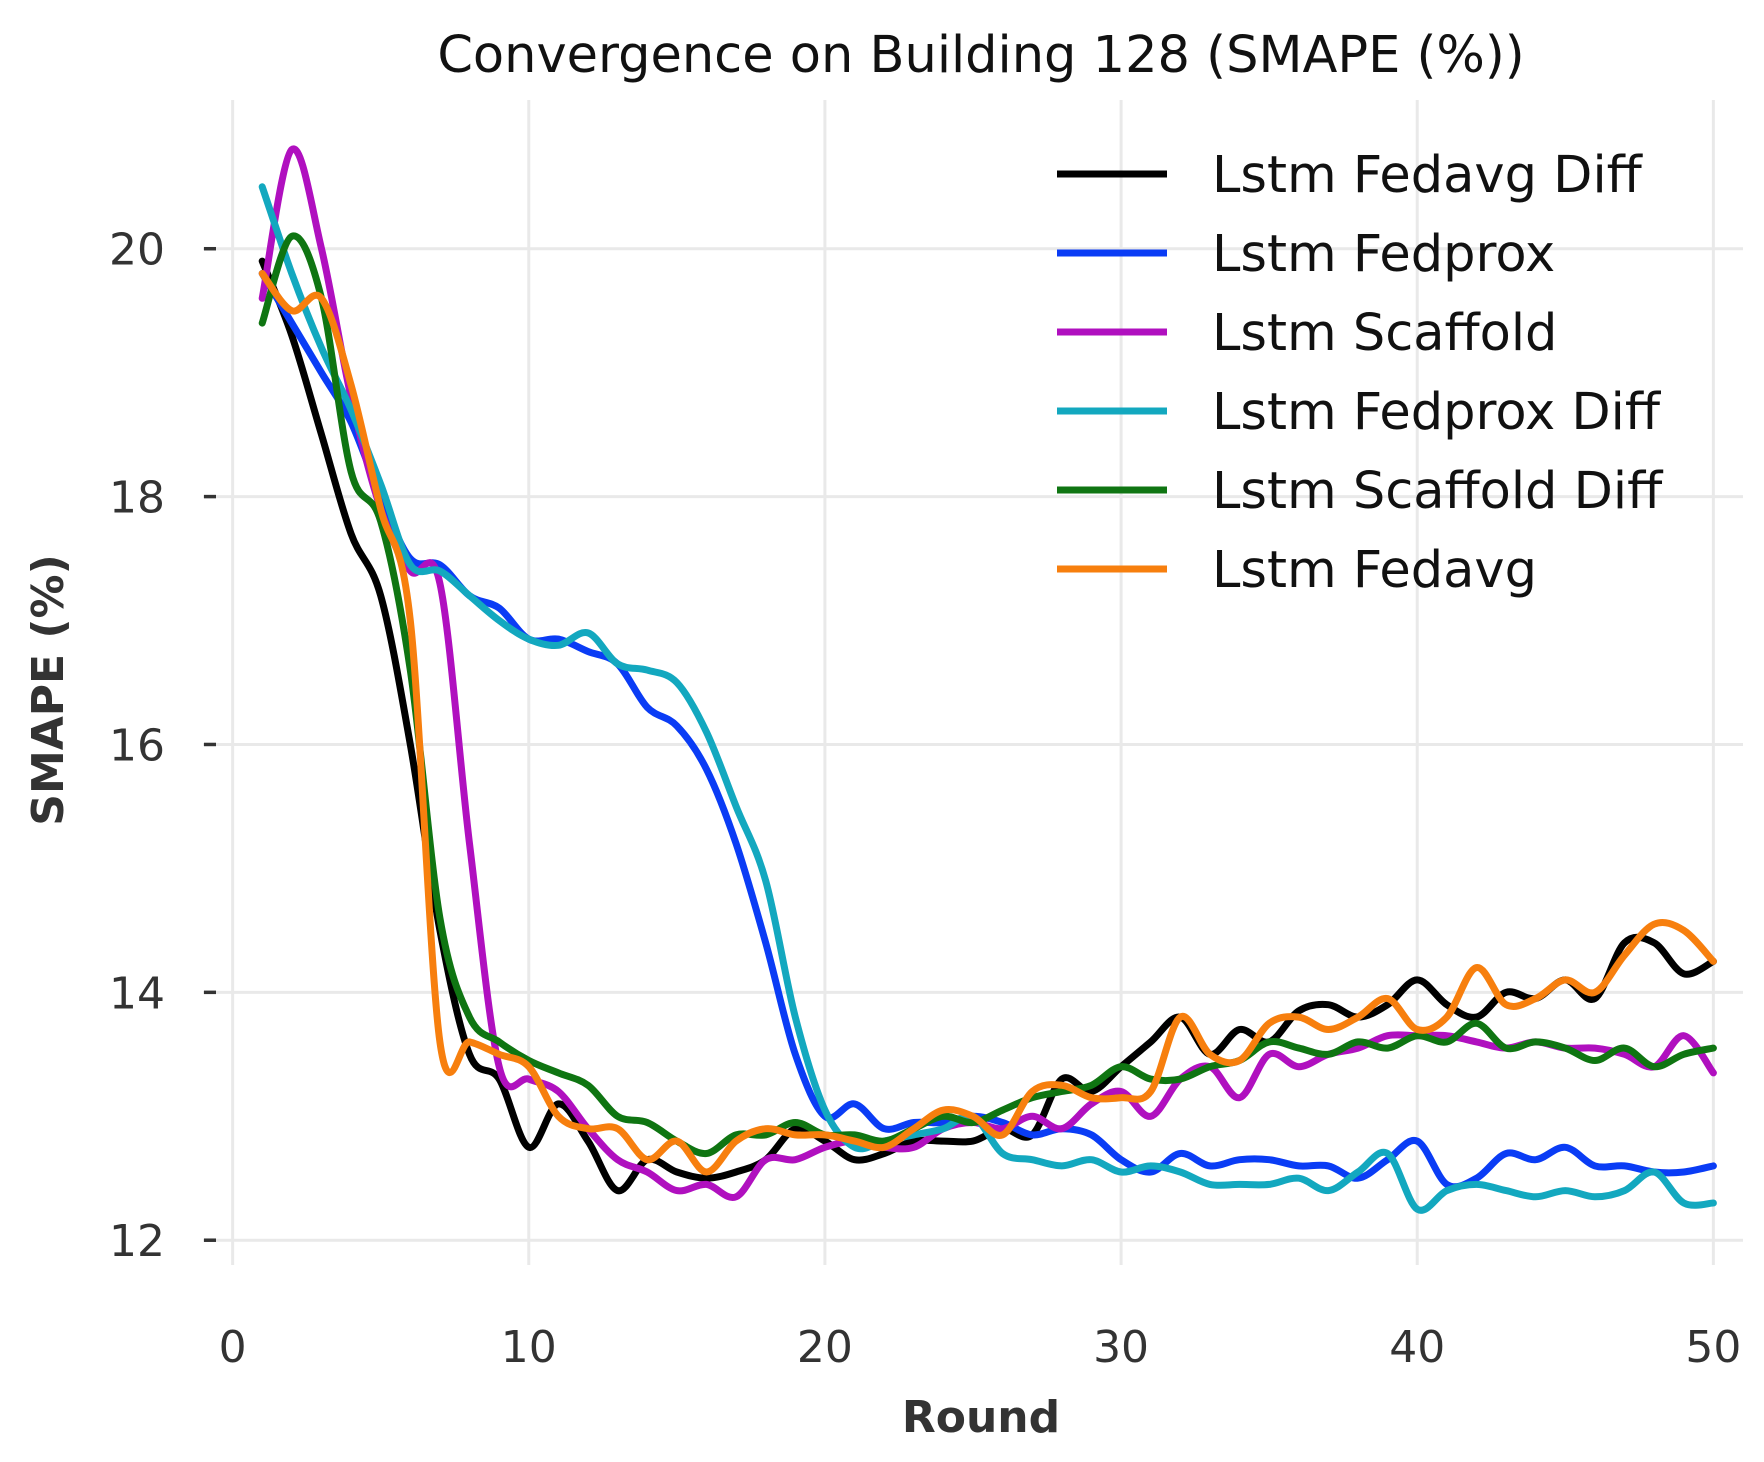  What do you see at coordinates (137, 993) in the screenshot?
I see `y-tick-label: 14` at bounding box center [137, 993].